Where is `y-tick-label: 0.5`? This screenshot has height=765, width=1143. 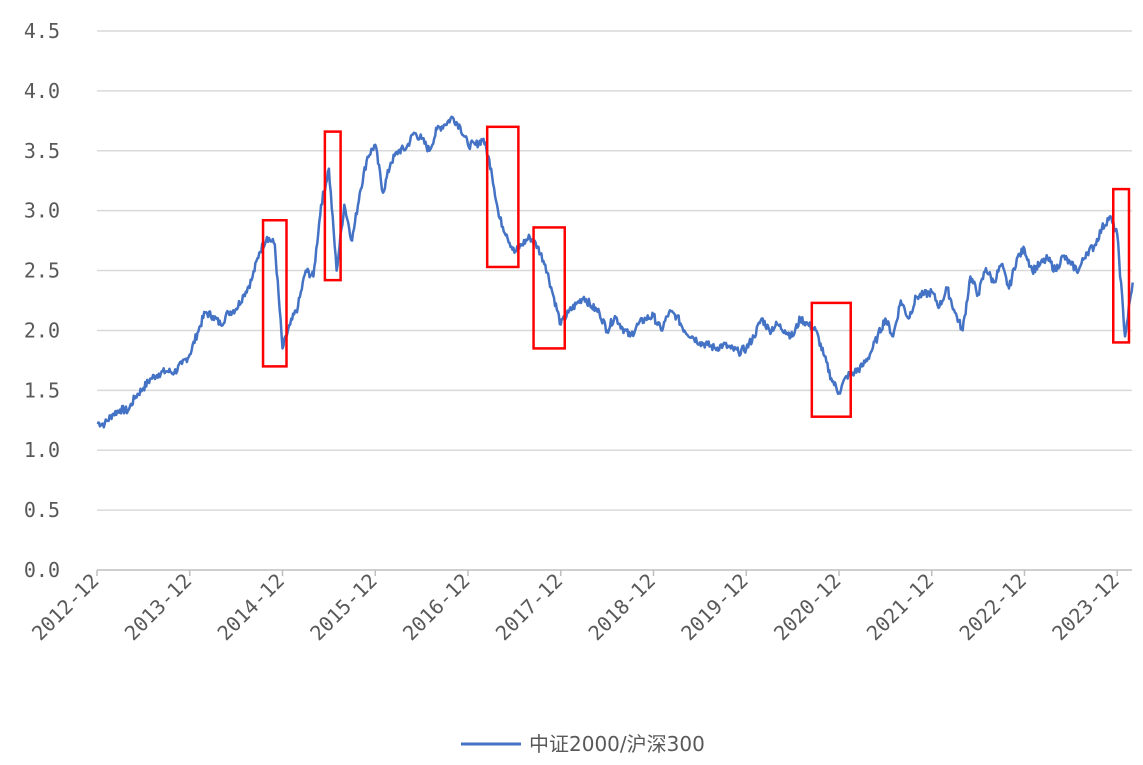 y-tick-label: 0.5 is located at coordinates (42, 510).